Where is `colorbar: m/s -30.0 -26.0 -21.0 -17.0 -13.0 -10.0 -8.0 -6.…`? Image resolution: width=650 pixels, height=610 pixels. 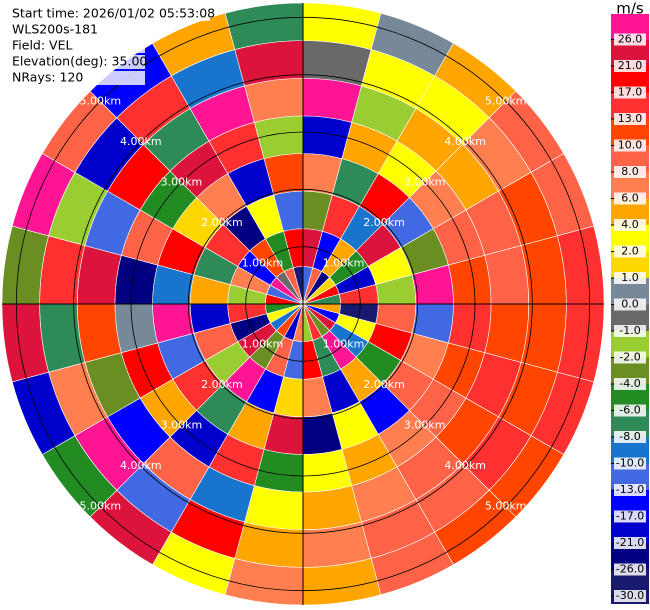
colorbar: m/s -30.0 -26.0 -21.0 -17.0 -13.0 -10.0 -8.0 -6.… is located at coordinates (630, 302).